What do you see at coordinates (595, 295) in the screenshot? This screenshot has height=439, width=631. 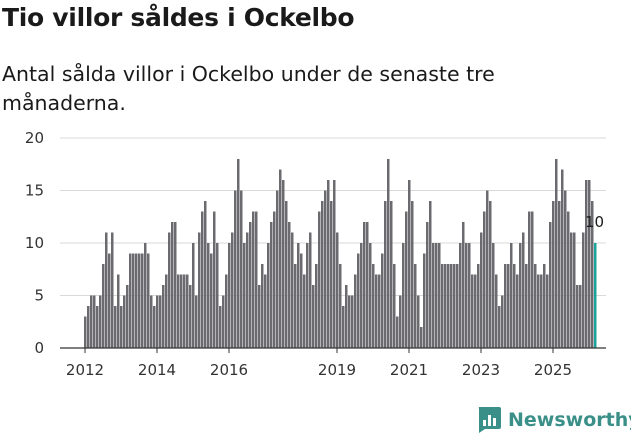 I see `bar-highlight` at bounding box center [595, 295].